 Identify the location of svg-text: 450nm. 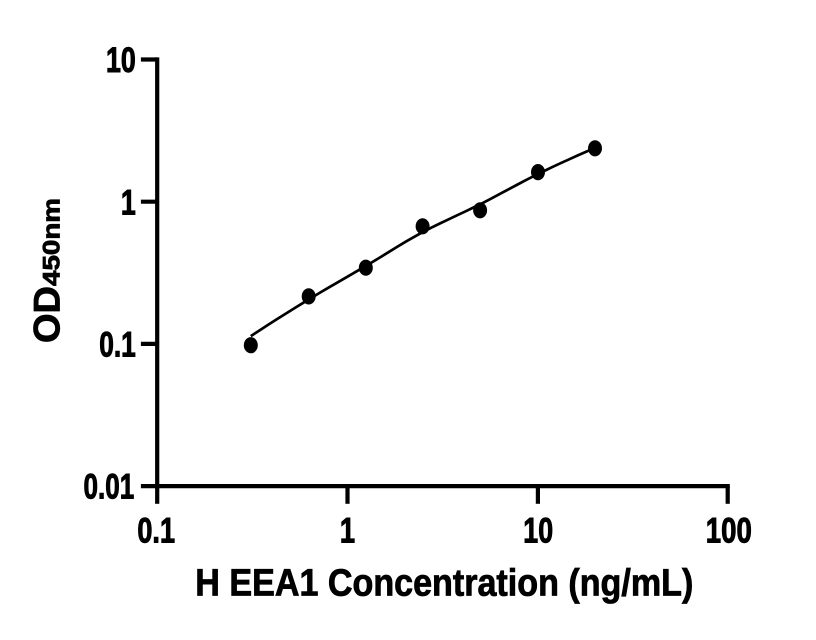
(51, 242).